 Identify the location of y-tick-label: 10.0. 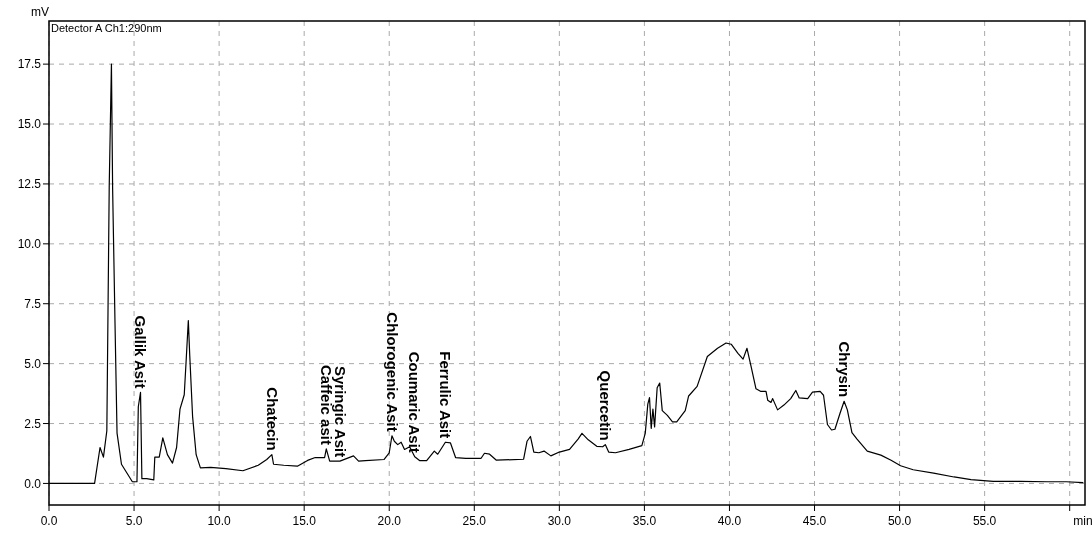
(29, 244).